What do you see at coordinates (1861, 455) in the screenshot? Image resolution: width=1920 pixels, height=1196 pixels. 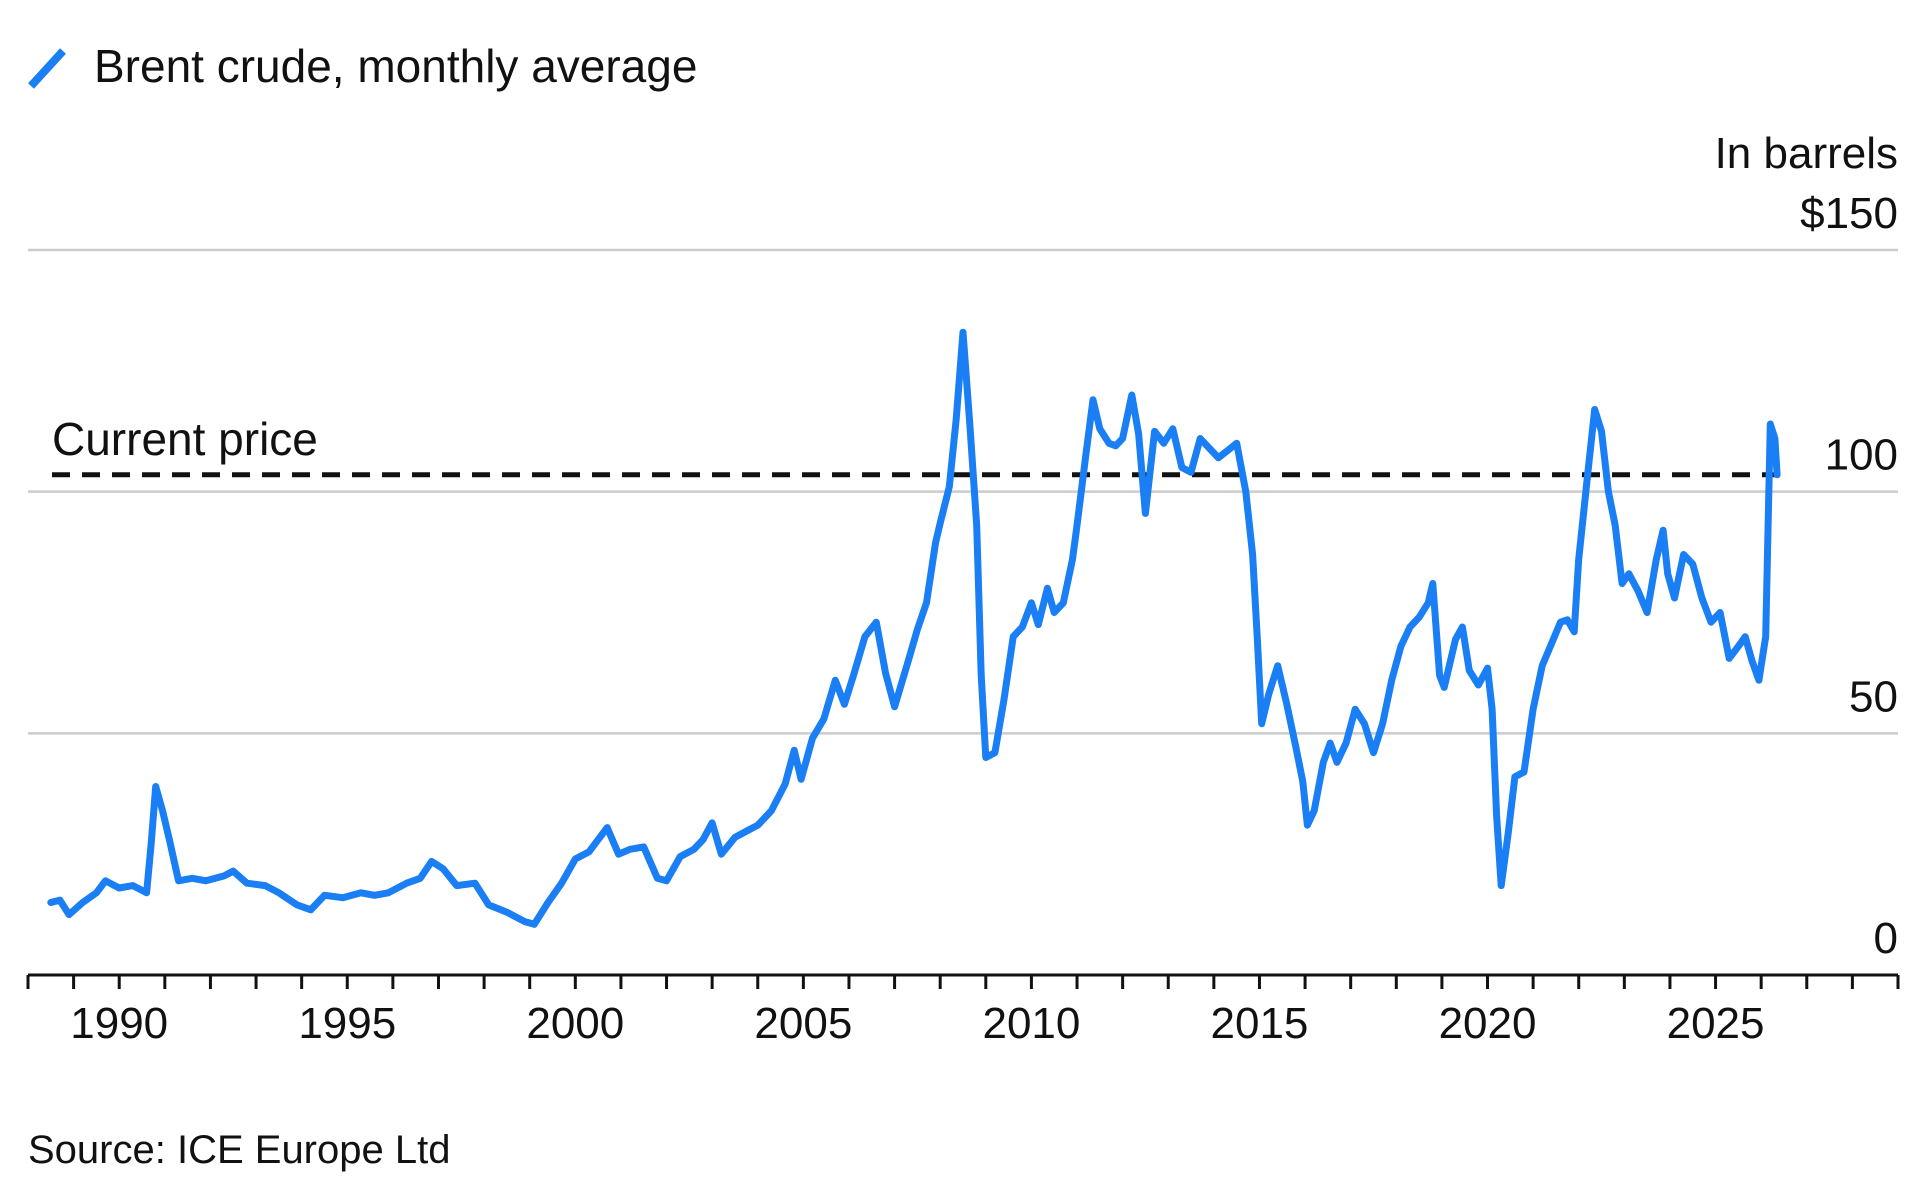 I see `y-tick-label: 100` at bounding box center [1861, 455].